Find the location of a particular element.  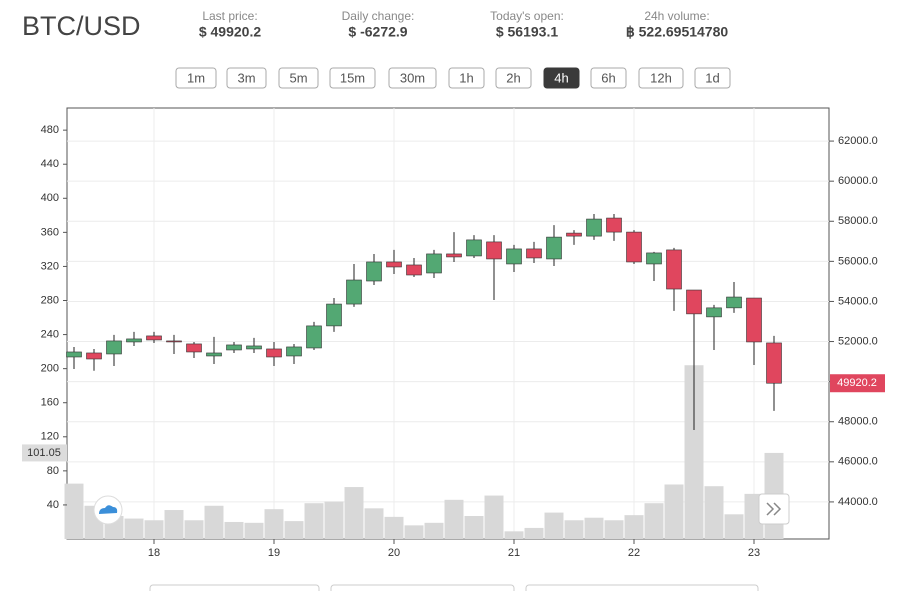

interval-button: 2h is located at coordinates (513, 78).